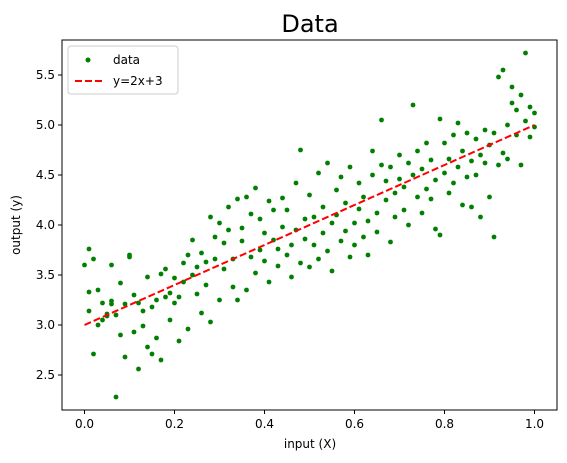 Image resolution: width=567 pixels, height=463 pixels. I want to click on y-tick-label: 4.5, so click(45, 175).